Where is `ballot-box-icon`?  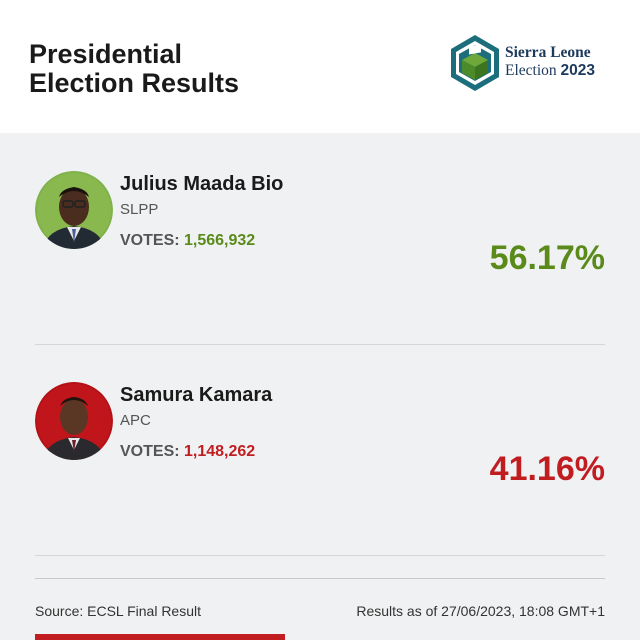
ballot-box-icon is located at coordinates (475, 63).